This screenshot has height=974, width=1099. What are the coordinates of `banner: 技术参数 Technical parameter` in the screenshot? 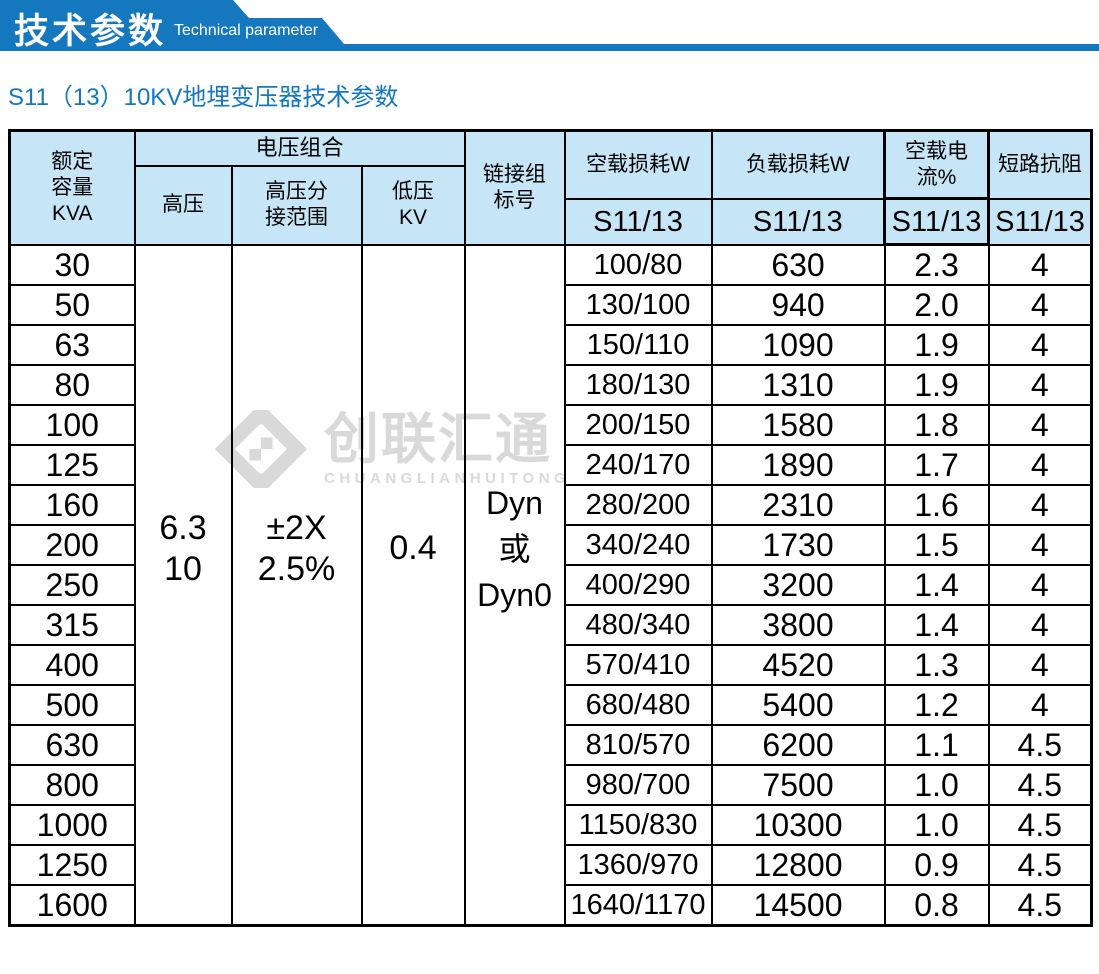 It's located at (549, 25).